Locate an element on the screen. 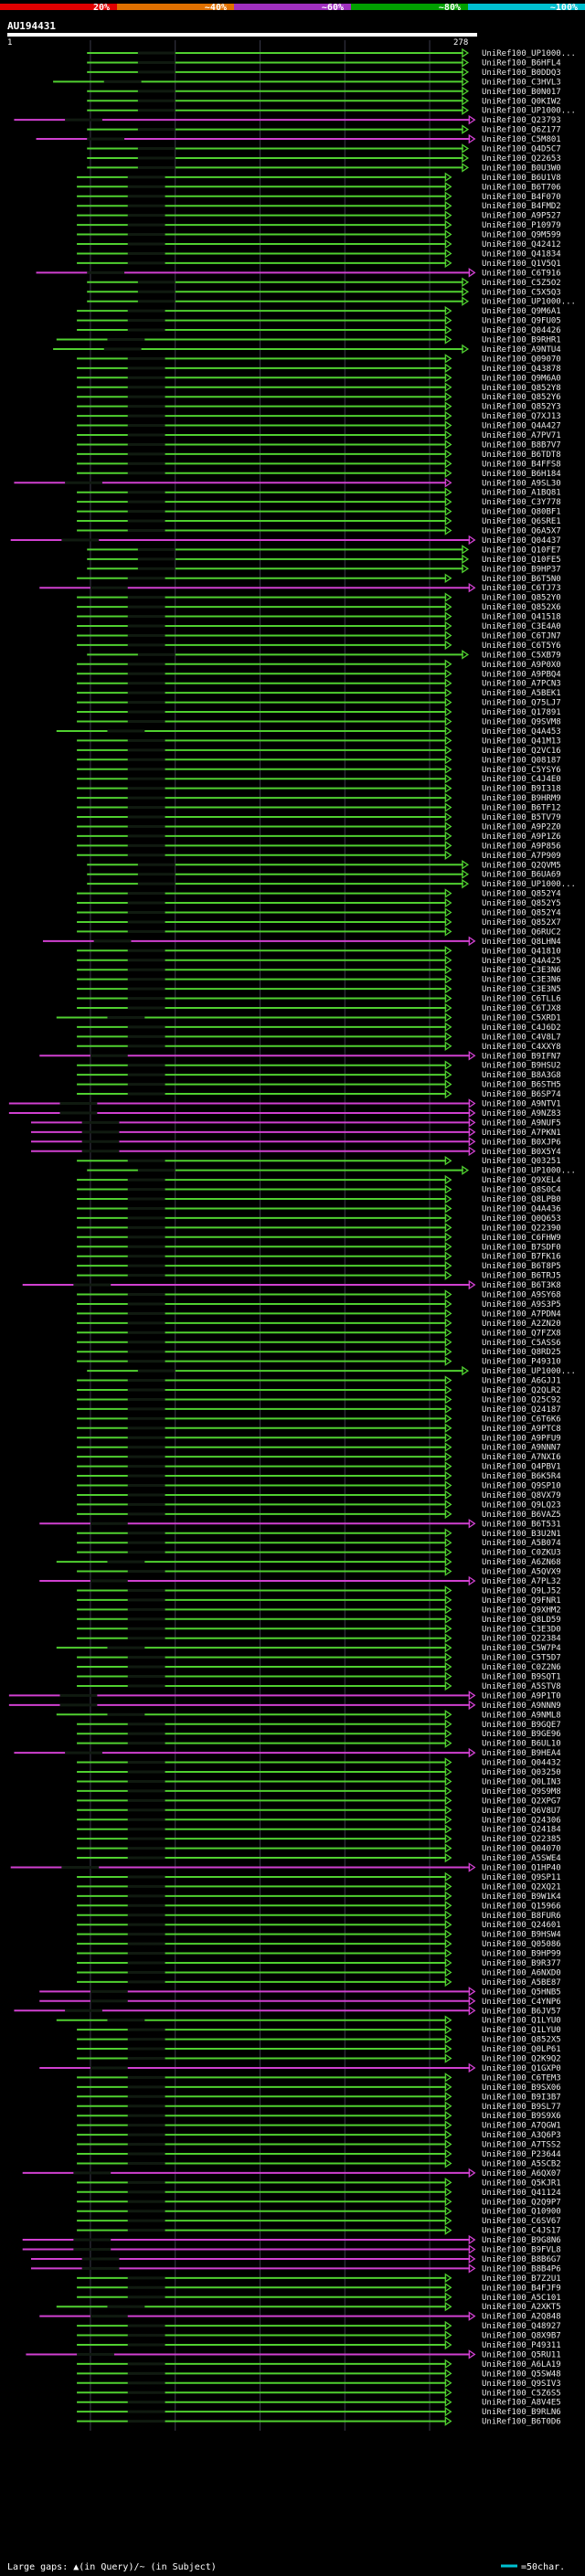 Image resolution: width=585 pixels, height=2576 pixels. hit-row: UniRef100_A6QX07 is located at coordinates (291, 2173).